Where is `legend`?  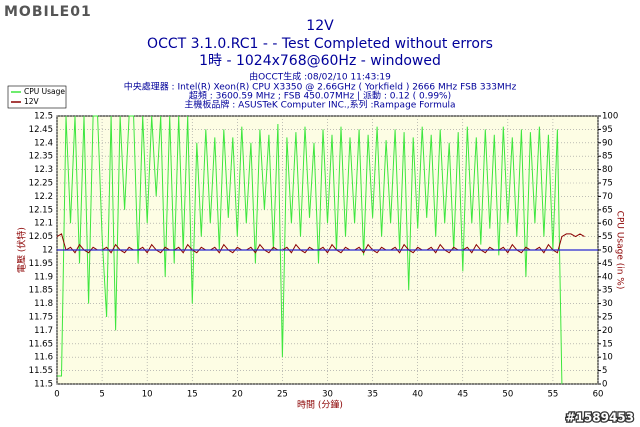
legend is located at coordinates (37, 97).